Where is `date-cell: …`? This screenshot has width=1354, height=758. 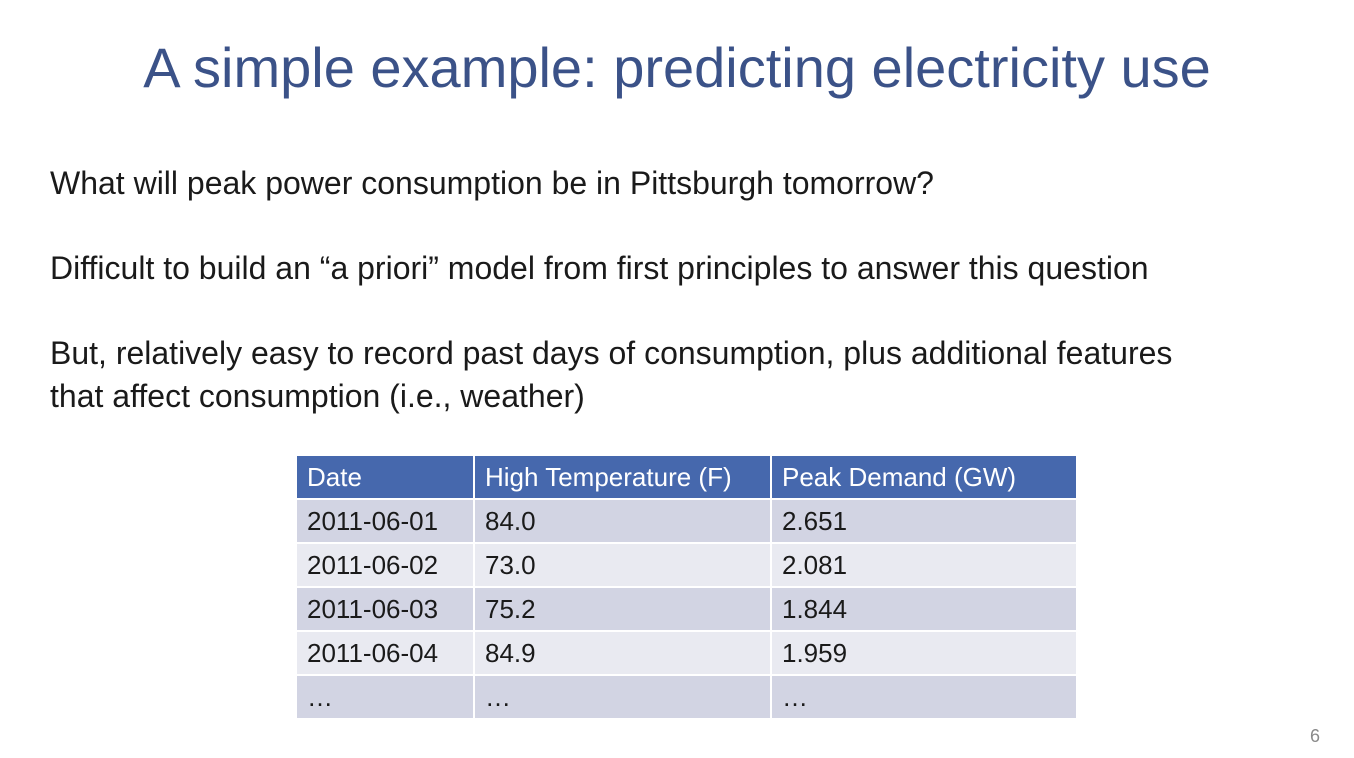 date-cell: … is located at coordinates (385, 697).